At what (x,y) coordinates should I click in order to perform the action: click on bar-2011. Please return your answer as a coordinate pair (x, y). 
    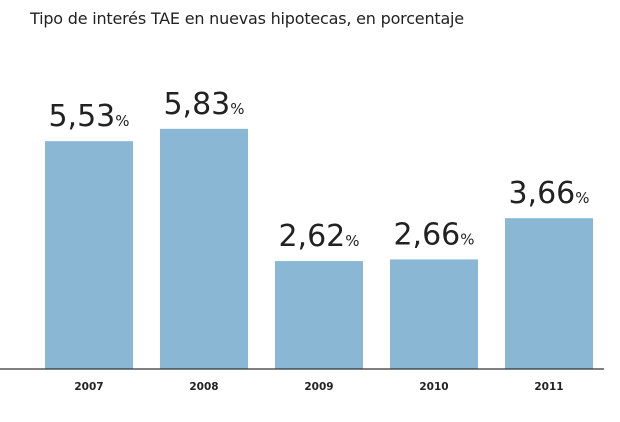
    Looking at the image, I should click on (549, 293).